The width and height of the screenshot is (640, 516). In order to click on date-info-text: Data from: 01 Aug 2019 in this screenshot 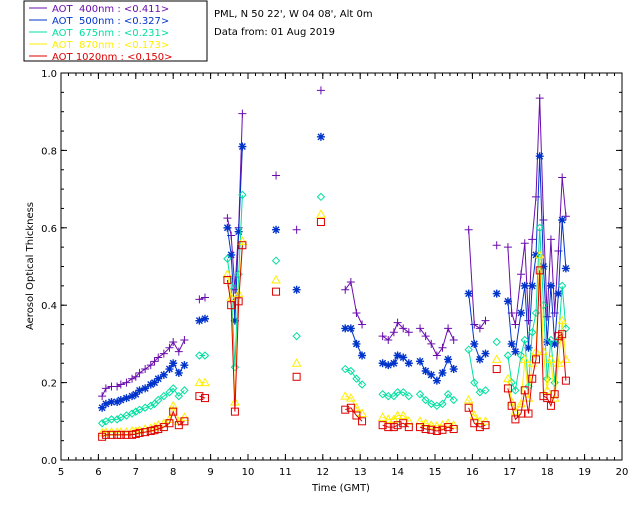, I will do `click(274, 32)`.